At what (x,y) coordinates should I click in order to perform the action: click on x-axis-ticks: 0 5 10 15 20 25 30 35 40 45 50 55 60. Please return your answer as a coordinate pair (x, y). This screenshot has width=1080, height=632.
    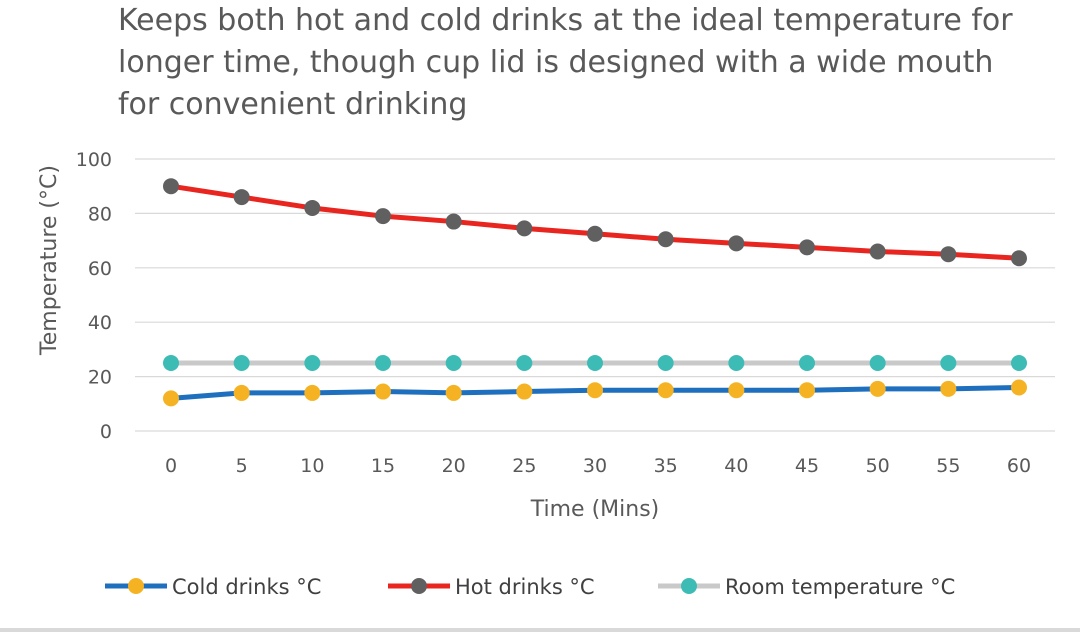
    Looking at the image, I should click on (598, 466).